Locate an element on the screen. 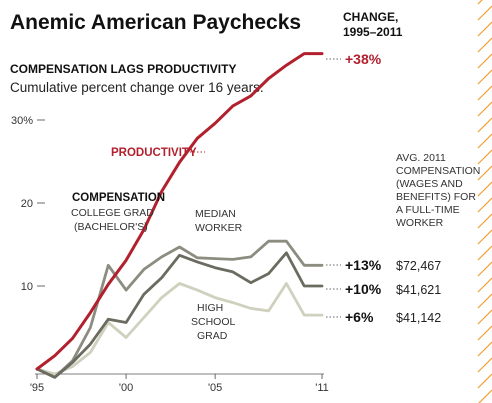  compensation-group-label: COMPENSATION is located at coordinates (118, 198).